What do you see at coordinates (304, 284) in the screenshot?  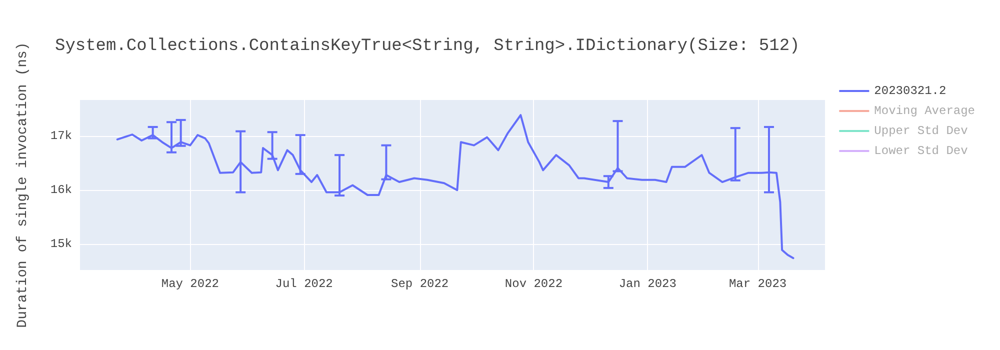 I see `x-tick-label: Jul 2022` at bounding box center [304, 284].